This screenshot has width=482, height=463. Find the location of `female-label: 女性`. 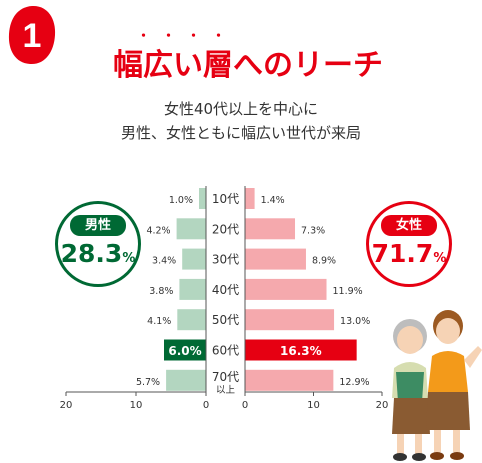

female-label: 女性 is located at coordinates (409, 225).